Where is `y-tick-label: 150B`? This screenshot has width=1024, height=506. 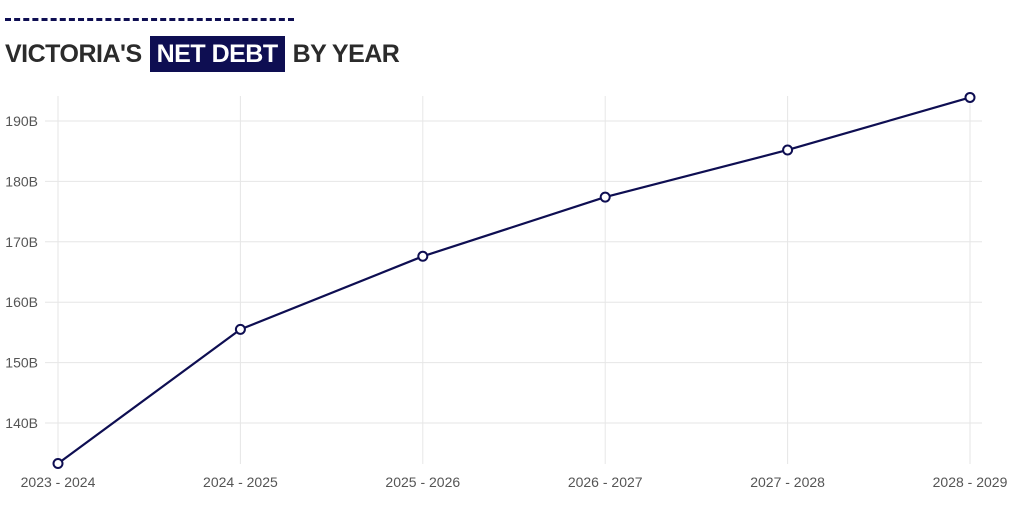 y-tick-label: 150B is located at coordinates (21, 363).